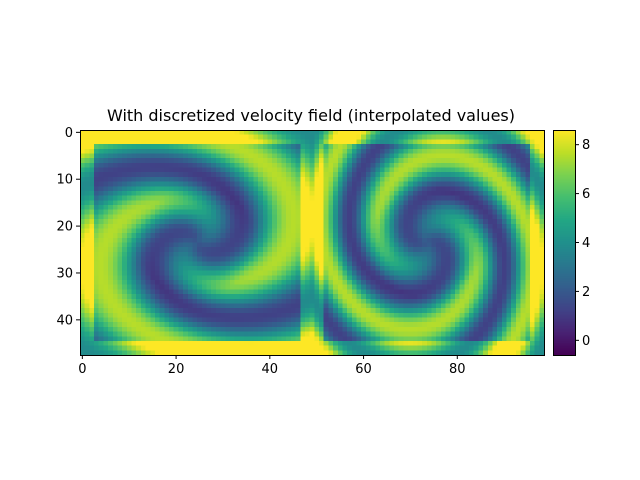 This screenshot has height=480, width=640. I want to click on colorbar-tick-label: 4, so click(586, 243).